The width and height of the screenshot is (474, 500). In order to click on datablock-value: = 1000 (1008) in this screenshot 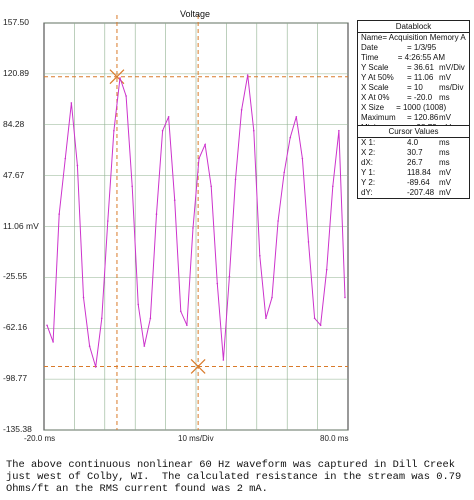, I will do `click(421, 107)`.